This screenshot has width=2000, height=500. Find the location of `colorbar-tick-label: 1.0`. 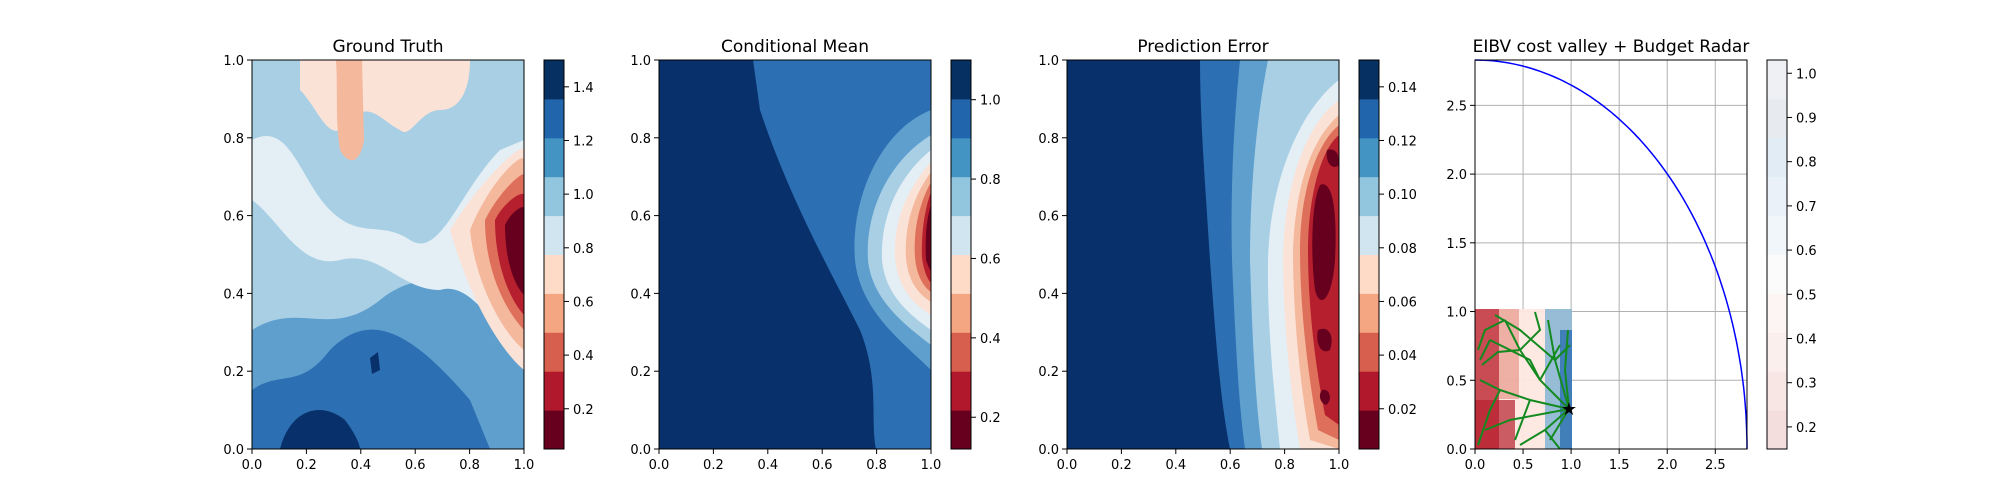

colorbar-tick-label: 1.0 is located at coordinates (990, 101).